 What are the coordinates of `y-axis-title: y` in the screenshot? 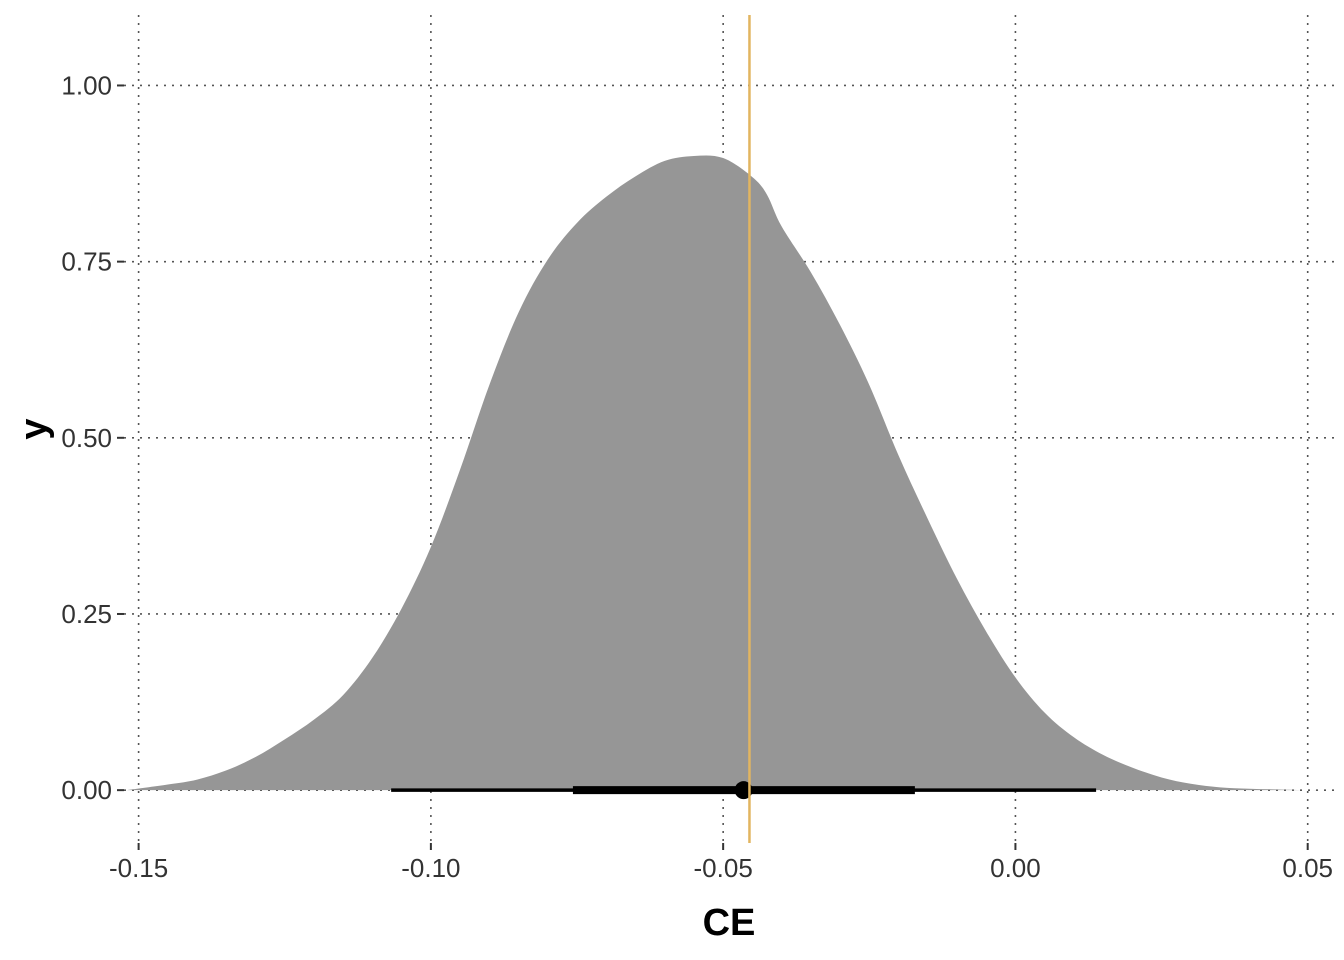 It's located at (34, 428).